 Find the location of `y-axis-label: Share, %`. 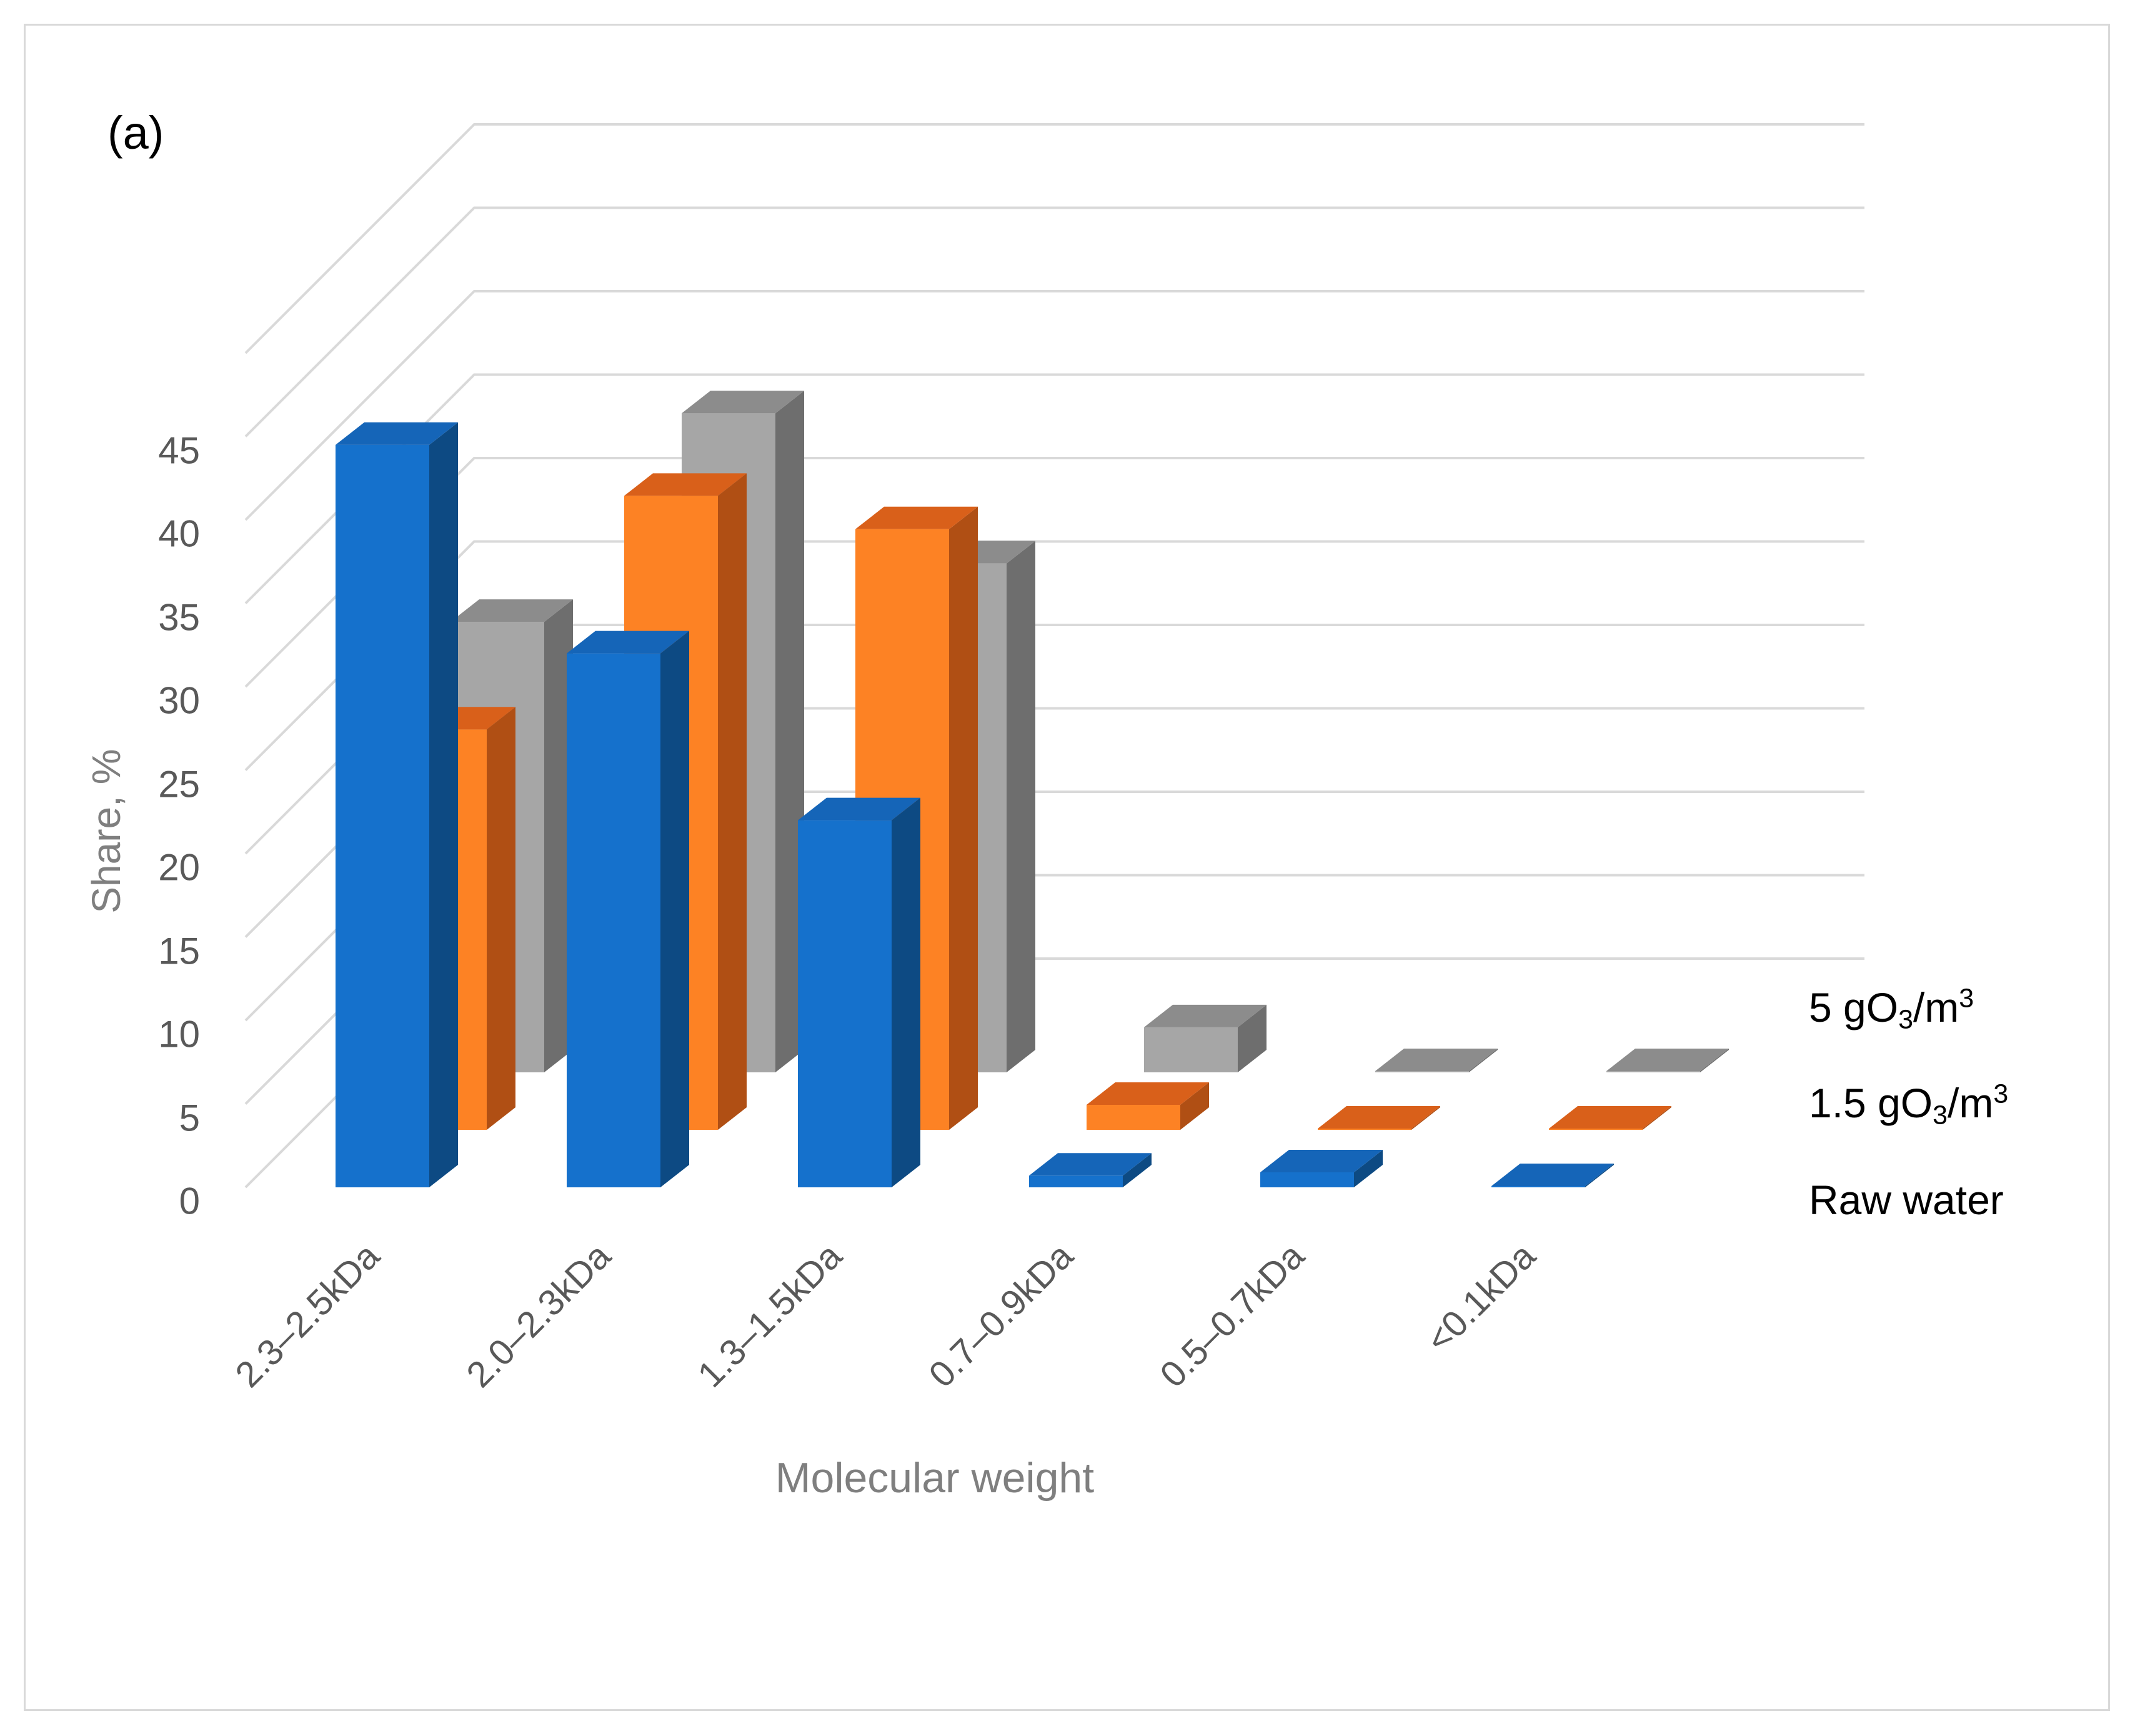

y-axis-label: Share, % is located at coordinates (106, 831).